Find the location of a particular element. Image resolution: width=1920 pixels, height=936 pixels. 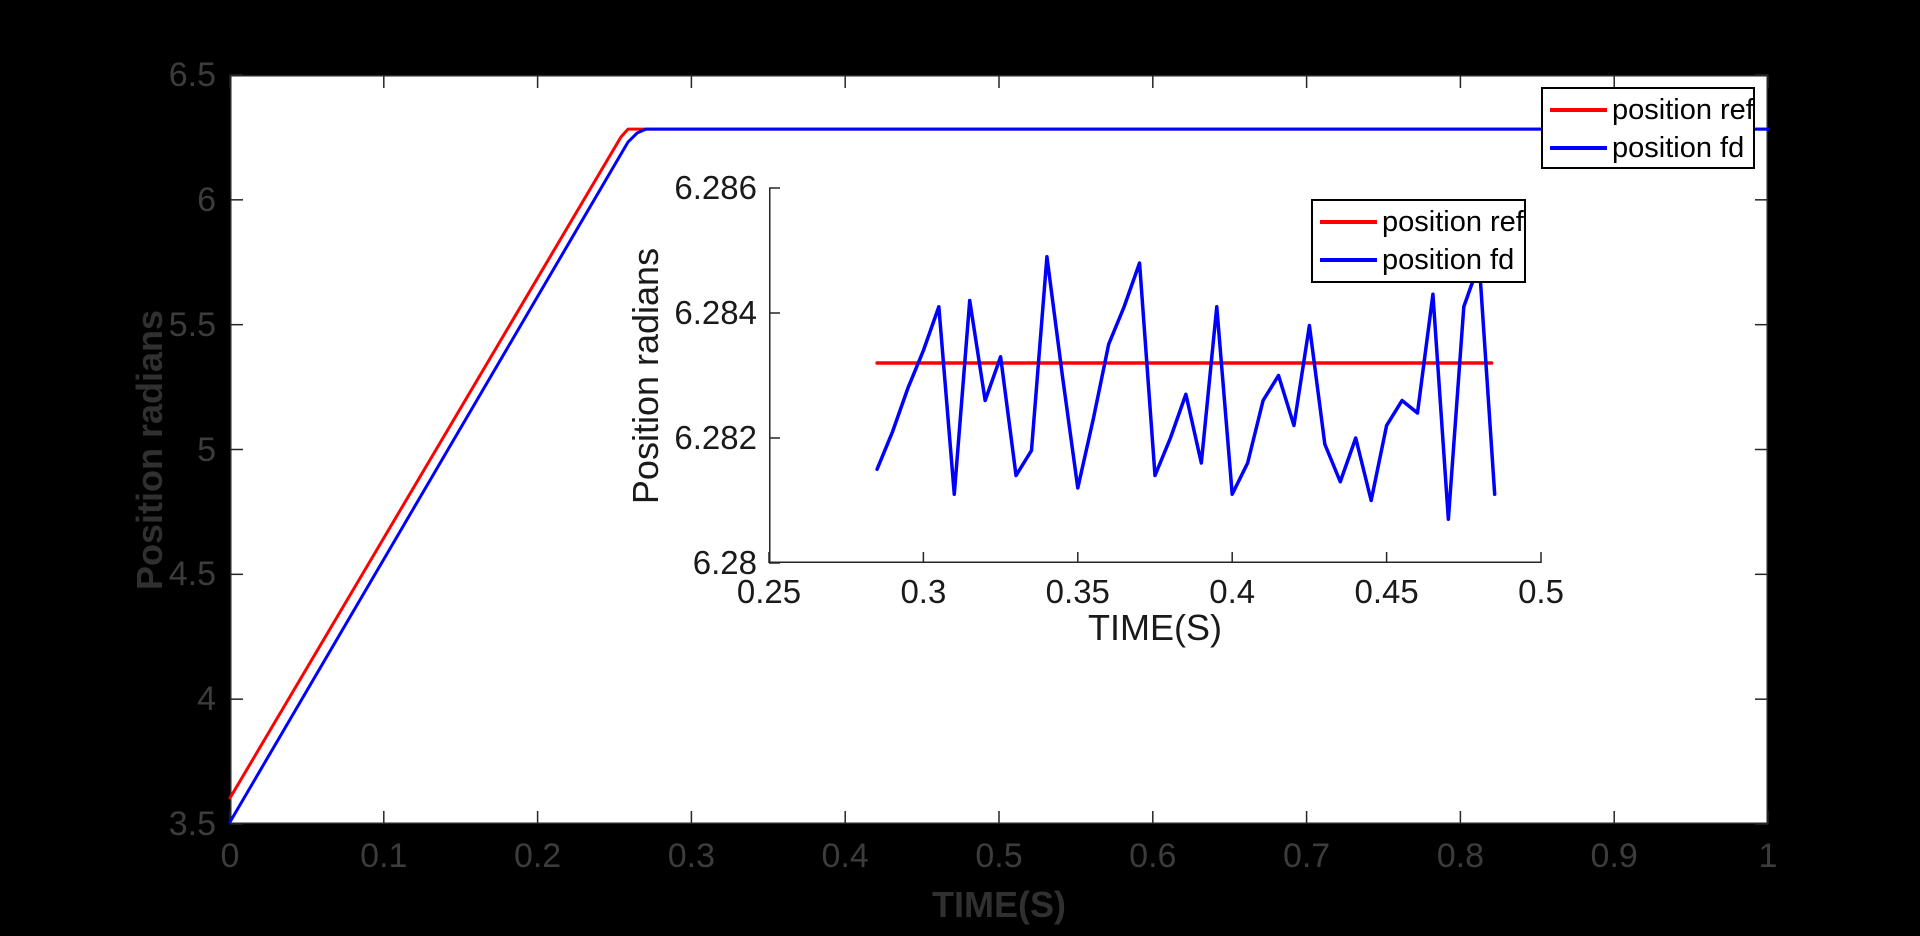

main-x-axis-label: TIME(S) is located at coordinates (999, 904).